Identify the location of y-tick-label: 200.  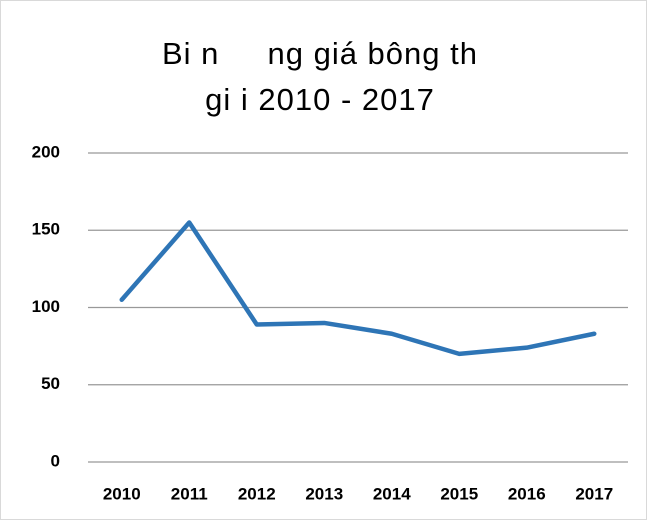
(46, 151).